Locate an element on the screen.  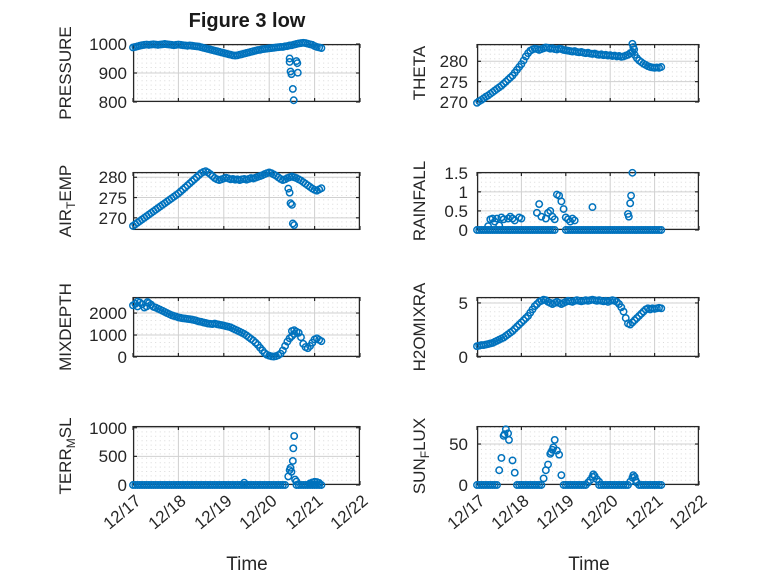
plot-area-terr_msl is located at coordinates (245, 457).